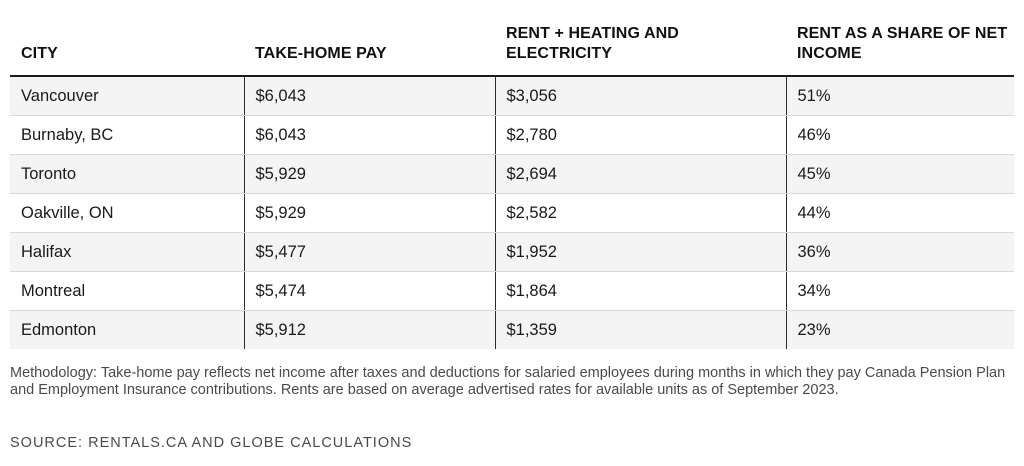 The image size is (1024, 466). Describe the element at coordinates (899, 96) in the screenshot. I see `share-cell: 51%` at that location.